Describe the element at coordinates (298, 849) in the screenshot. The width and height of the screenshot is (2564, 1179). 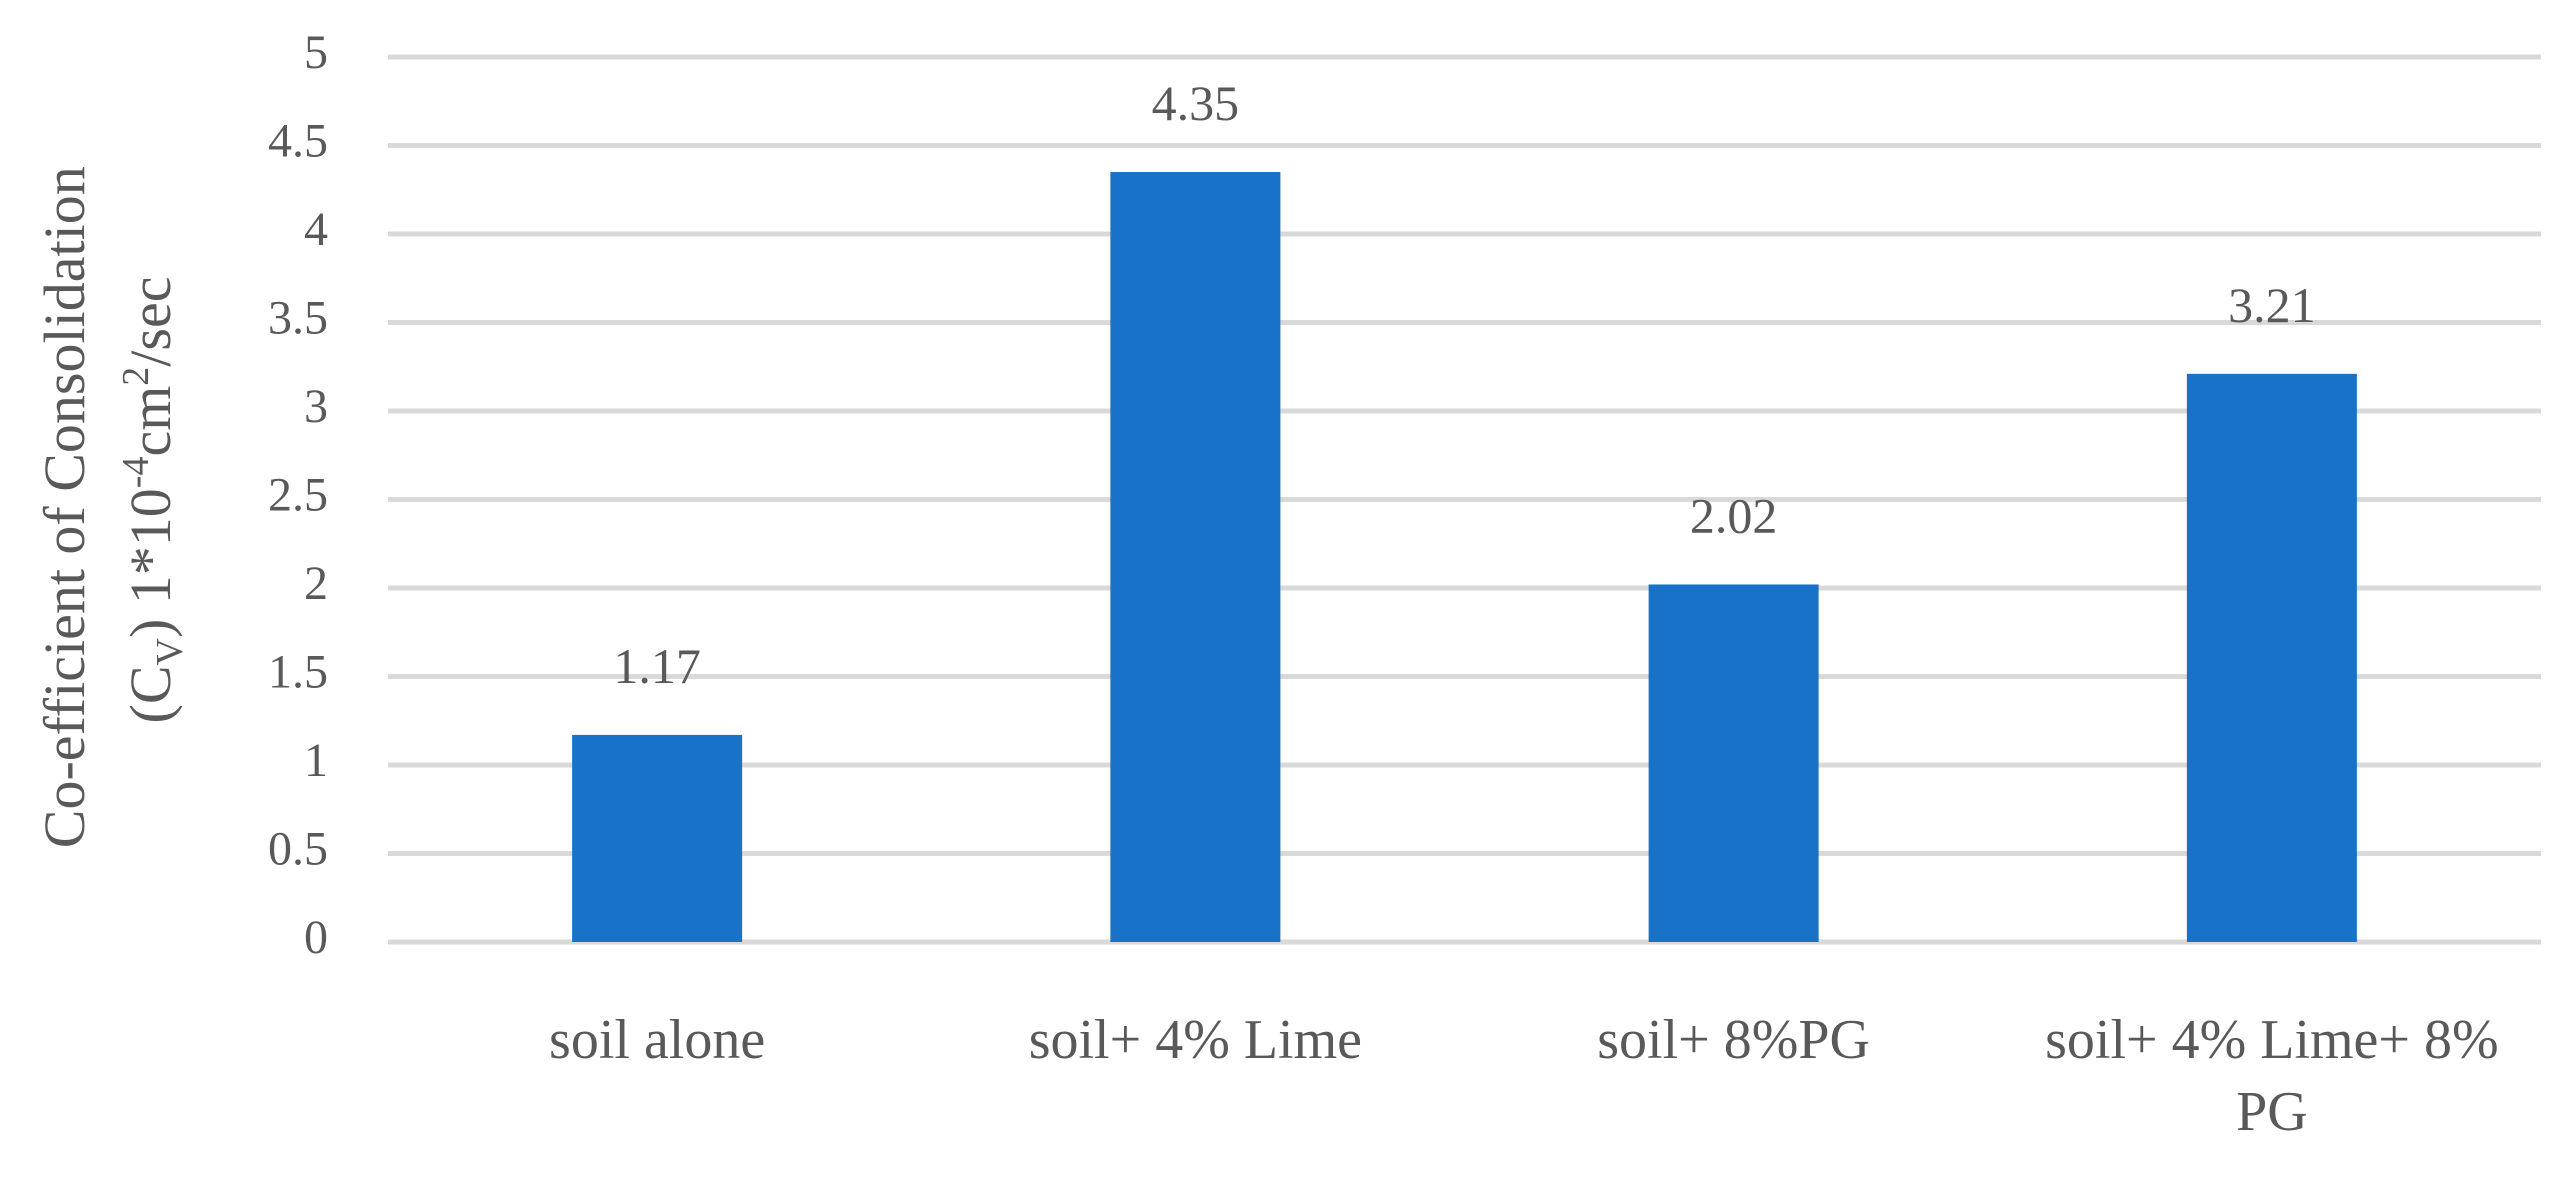
I see `y-tick-label: 0.5` at that location.